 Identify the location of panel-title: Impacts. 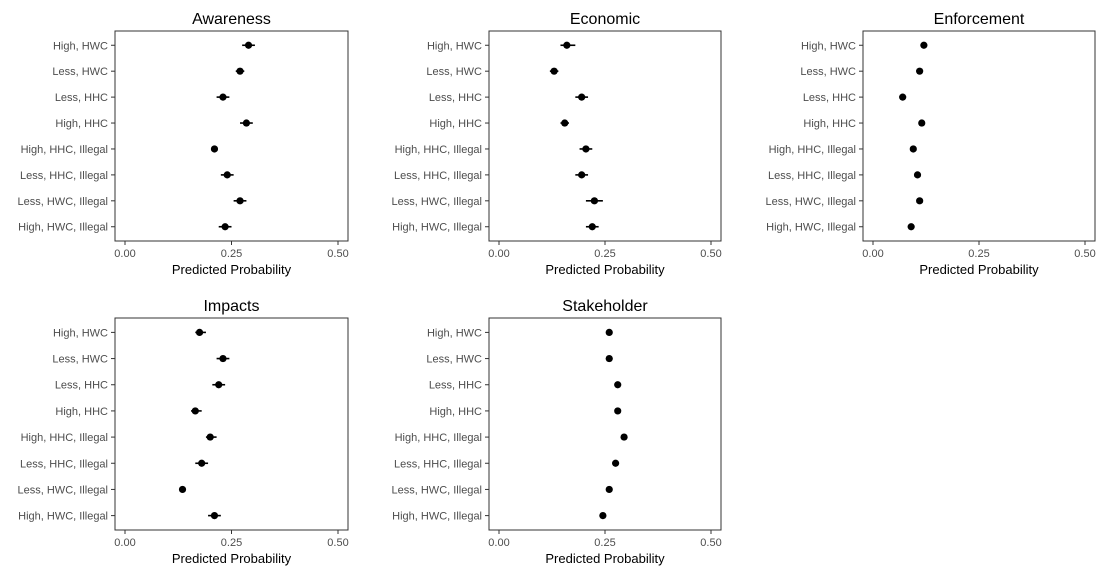
(231, 306).